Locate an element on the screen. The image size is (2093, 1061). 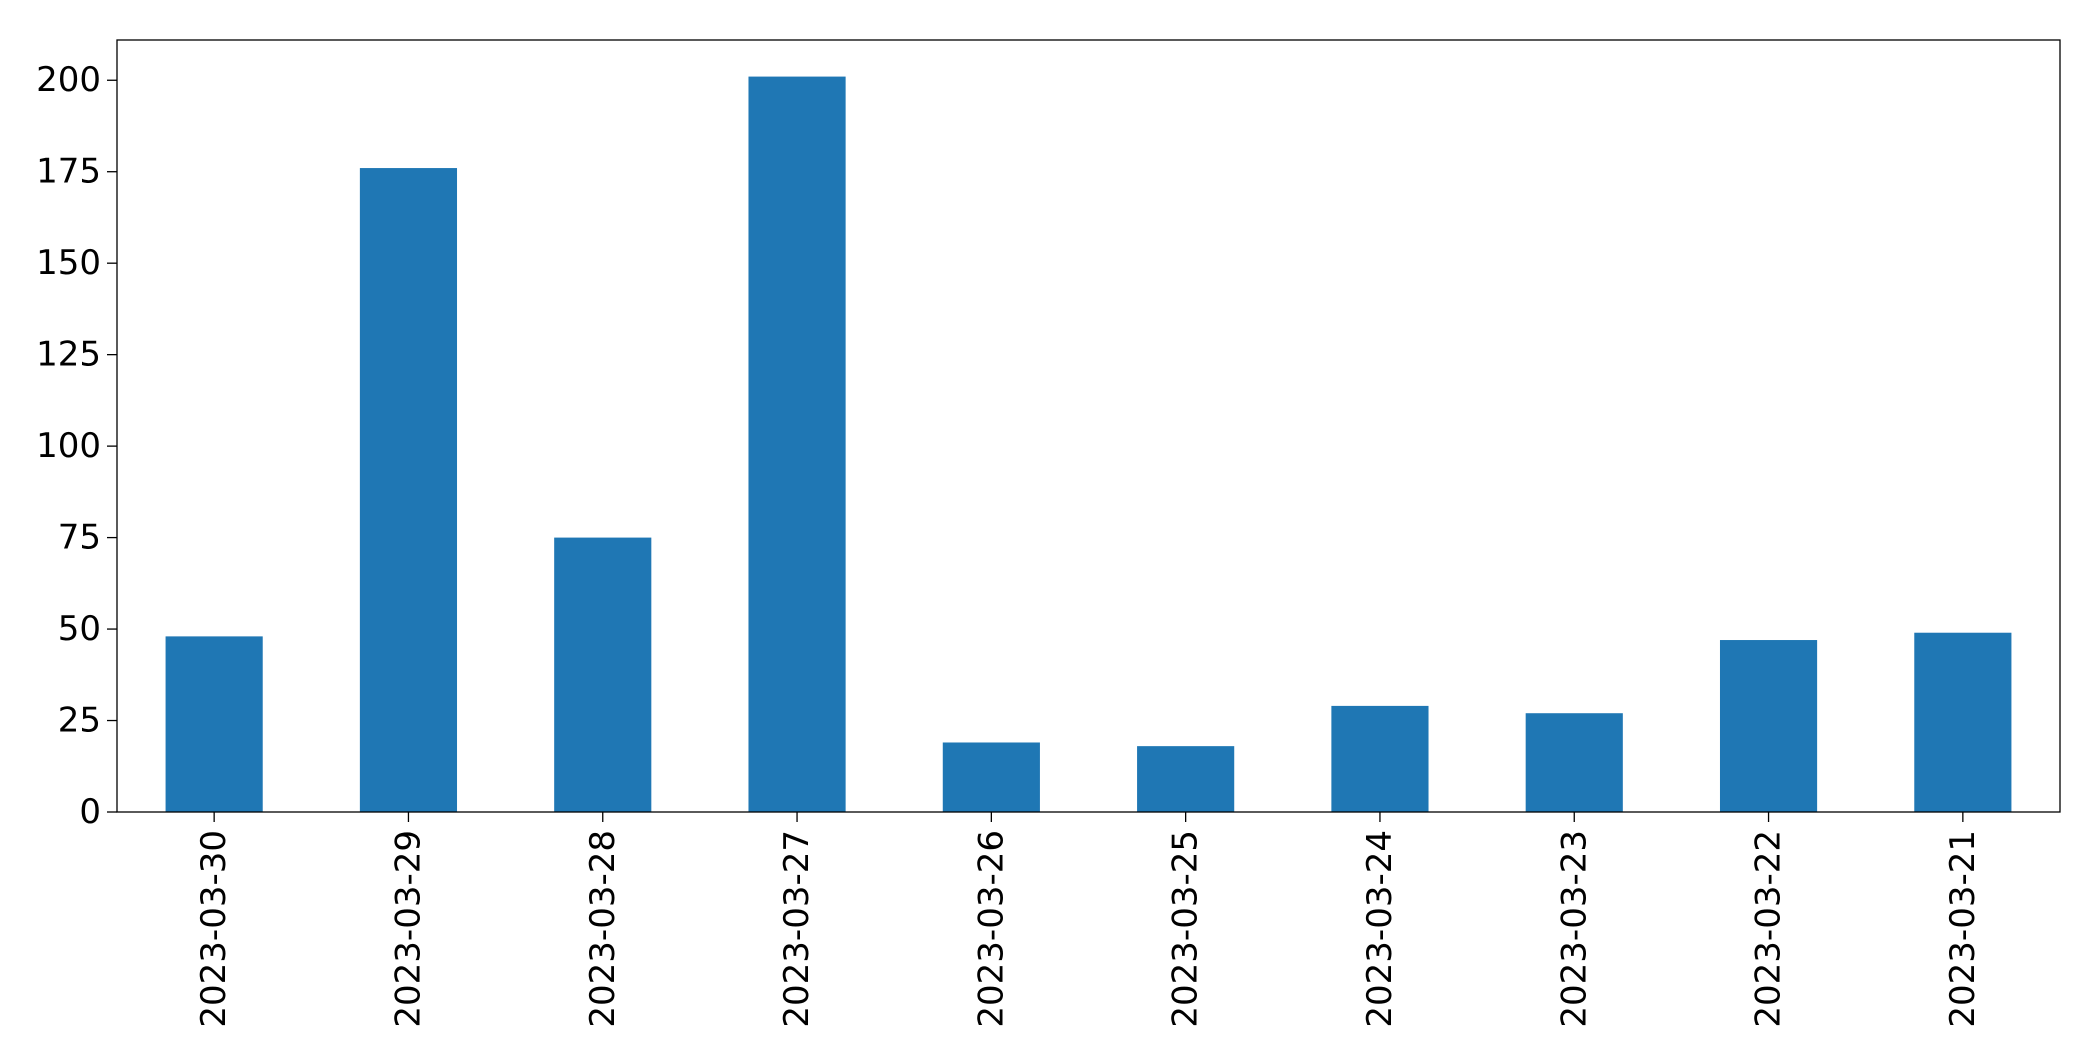
y-tick-label: 100 is located at coordinates (68, 446).